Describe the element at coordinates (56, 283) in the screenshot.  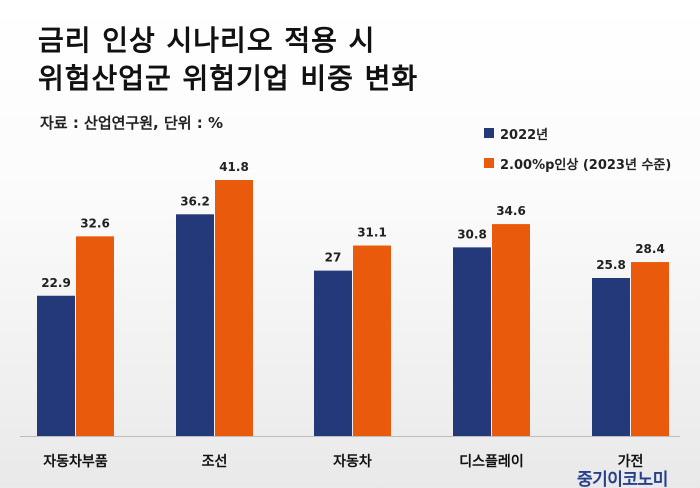
I see `data-label-1-자동차부품: 22.9` at that location.